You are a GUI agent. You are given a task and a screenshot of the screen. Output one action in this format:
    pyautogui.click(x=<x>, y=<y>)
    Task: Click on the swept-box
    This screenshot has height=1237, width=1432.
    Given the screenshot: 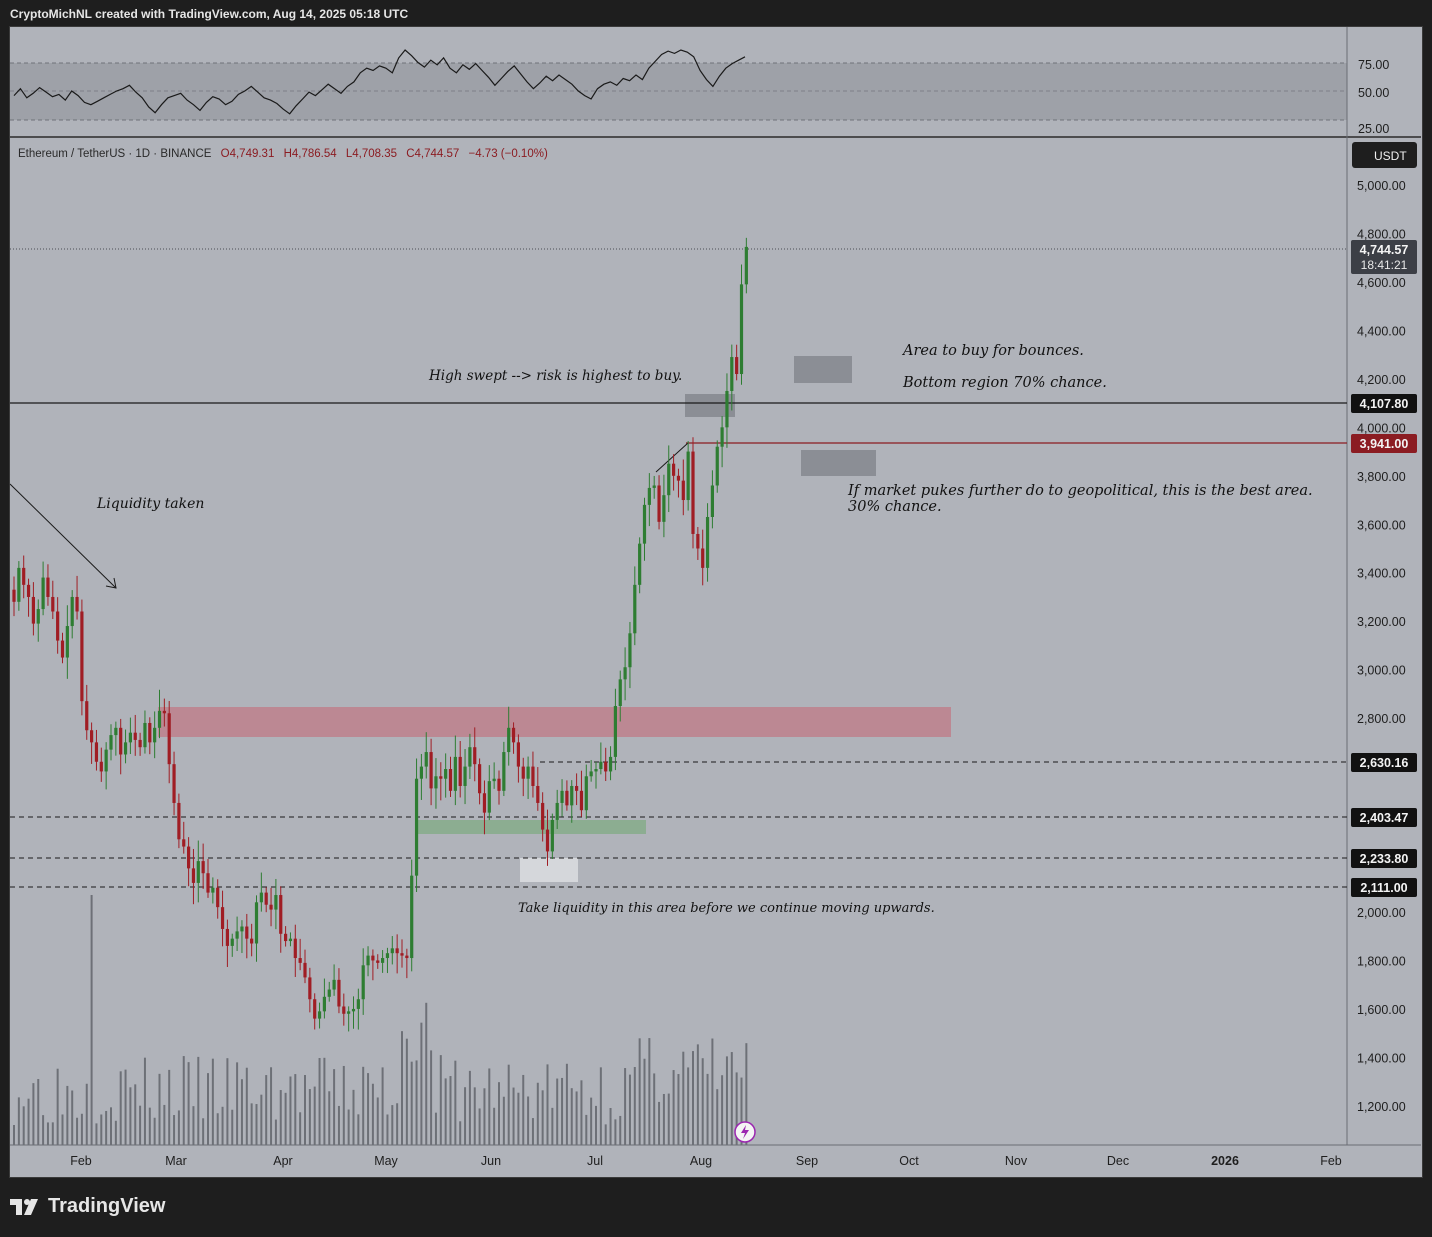 What is the action you would take?
    pyautogui.click(x=710, y=405)
    